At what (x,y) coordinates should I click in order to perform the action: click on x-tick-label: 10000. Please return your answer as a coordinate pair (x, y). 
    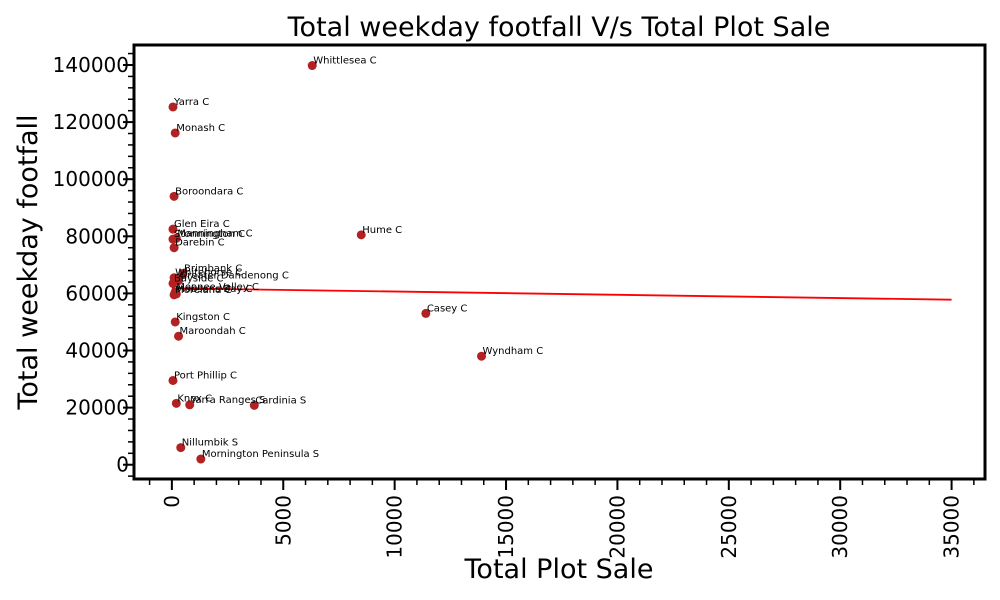
    Looking at the image, I should click on (395, 527).